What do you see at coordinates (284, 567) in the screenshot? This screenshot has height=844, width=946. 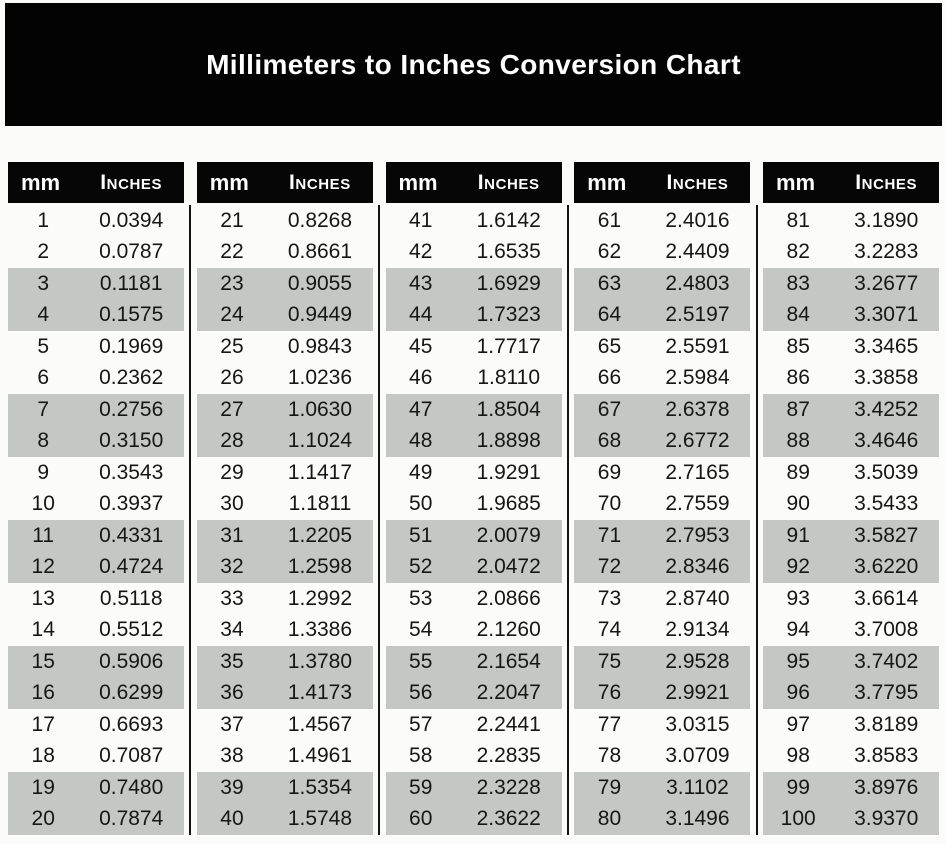 I see `table-row: 32 1.2598` at bounding box center [284, 567].